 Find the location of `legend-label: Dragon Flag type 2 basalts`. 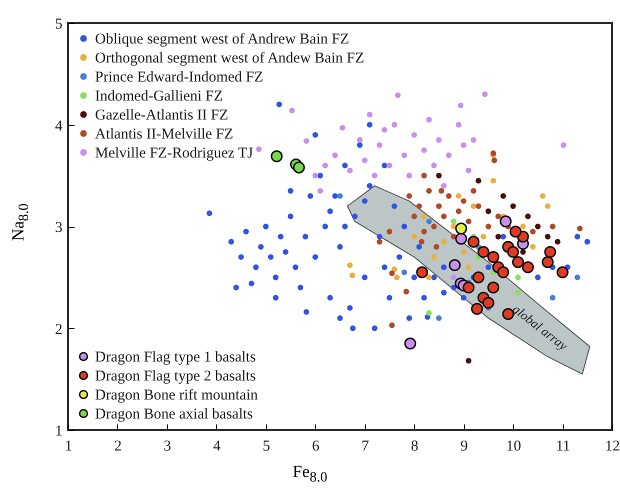

legend-label: Dragon Flag type 2 basalts is located at coordinates (175, 376).